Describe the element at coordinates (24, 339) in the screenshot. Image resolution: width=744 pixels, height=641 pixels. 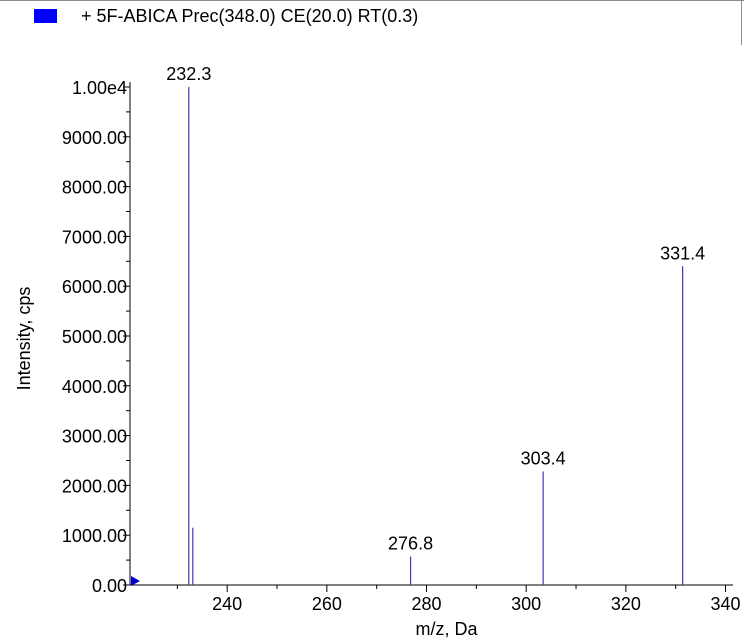
I see `y-axis-title: Intensity, cps` at that location.